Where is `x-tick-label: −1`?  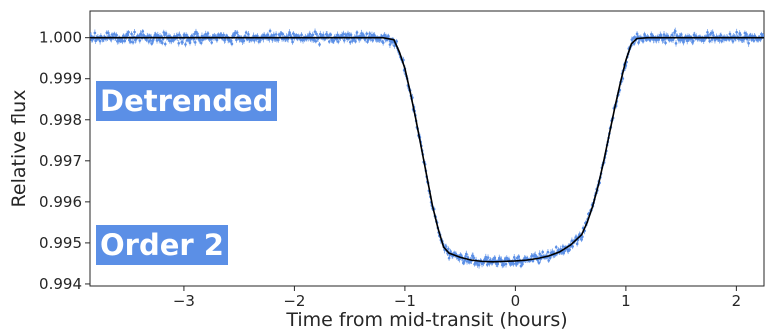
x-tick-label: −1 is located at coordinates (405, 301).